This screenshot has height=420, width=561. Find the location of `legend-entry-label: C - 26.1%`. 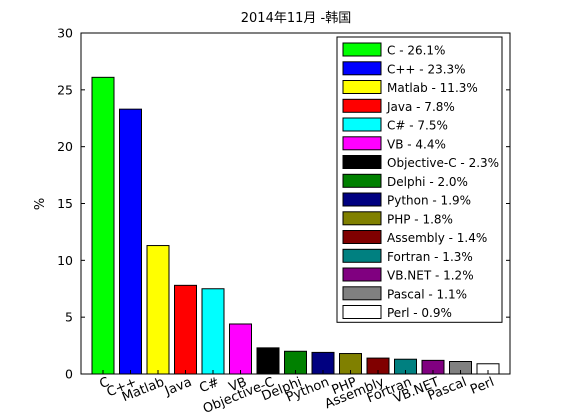

legend-entry-label: C - 26.1% is located at coordinates (416, 51).